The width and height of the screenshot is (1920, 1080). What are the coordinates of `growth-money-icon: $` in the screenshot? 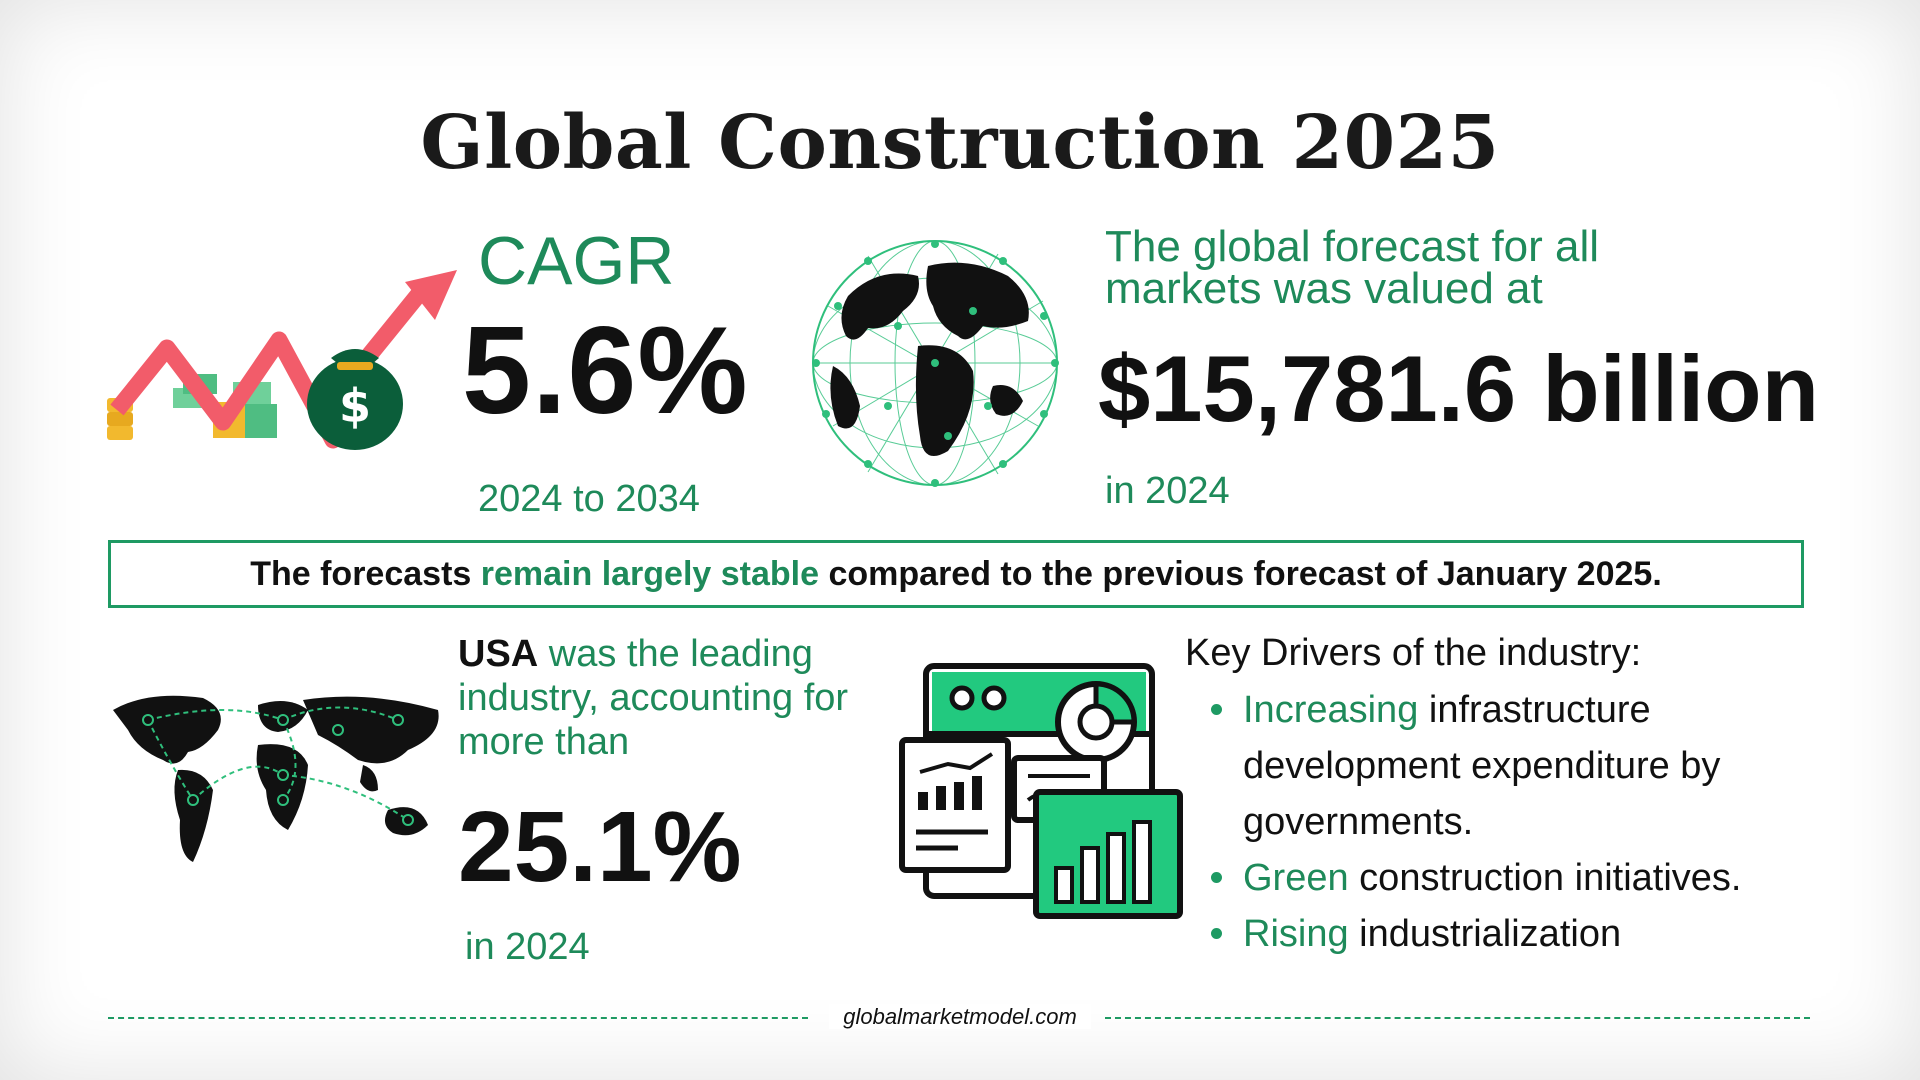 It's located at (282, 360).